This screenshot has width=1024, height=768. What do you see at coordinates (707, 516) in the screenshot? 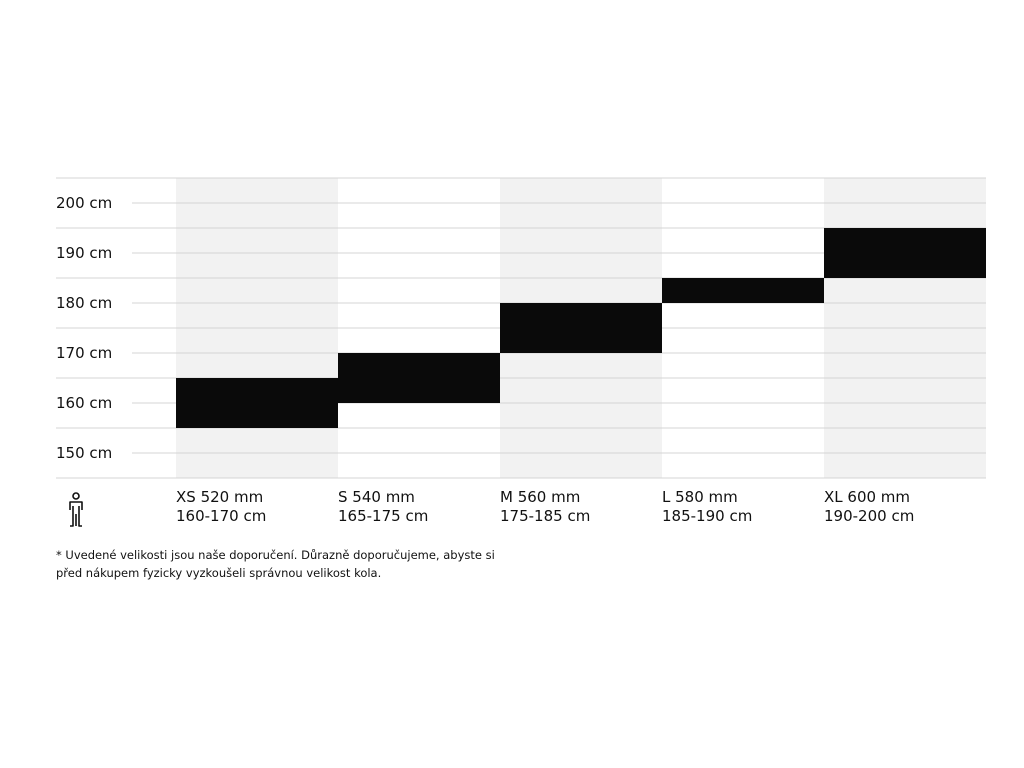
I see `size-height-range: 185-190 cm` at bounding box center [707, 516].